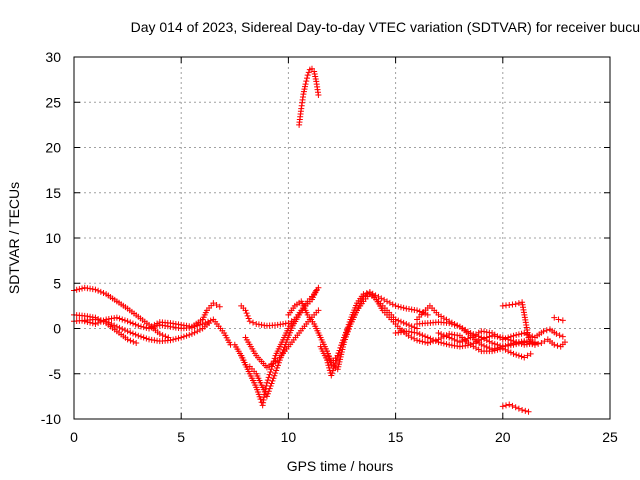 This screenshot has height=480, width=640. I want to click on y-tick-label: 0, so click(57, 329).